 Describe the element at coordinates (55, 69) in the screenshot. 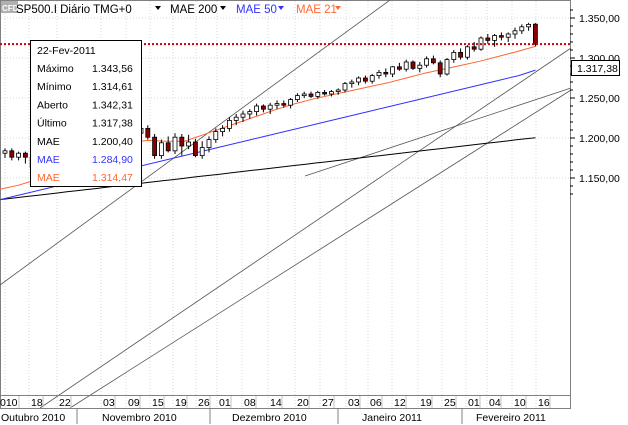

I see `info-row-label: Máximo` at that location.